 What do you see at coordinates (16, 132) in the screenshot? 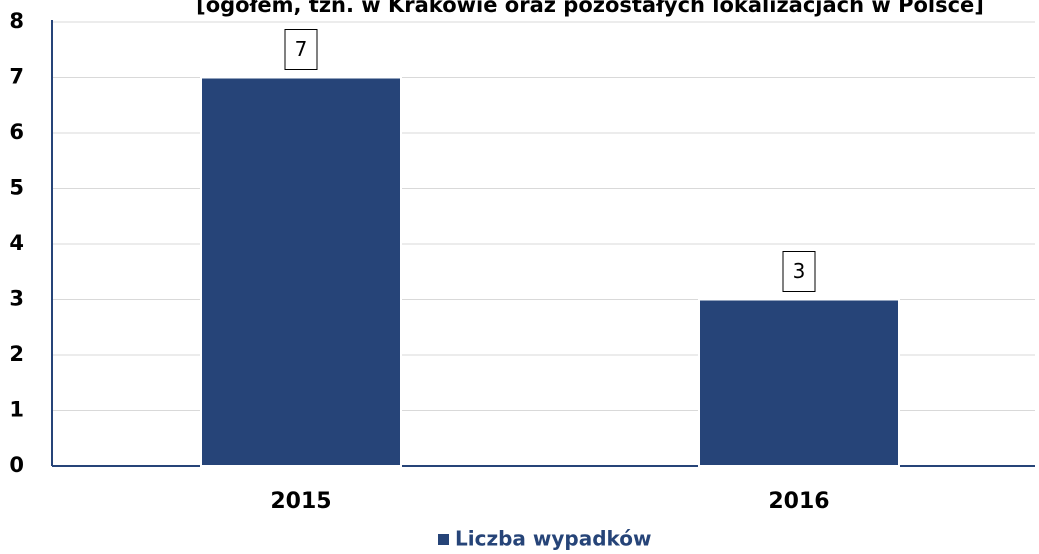
I see `y-tick-label: 6` at bounding box center [16, 132].